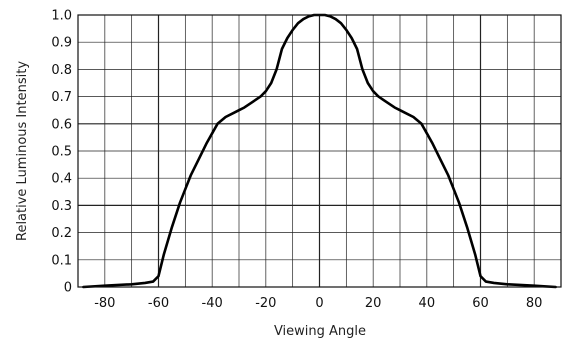  What do you see at coordinates (427, 303) in the screenshot?
I see `x-tick-label: 40` at bounding box center [427, 303].